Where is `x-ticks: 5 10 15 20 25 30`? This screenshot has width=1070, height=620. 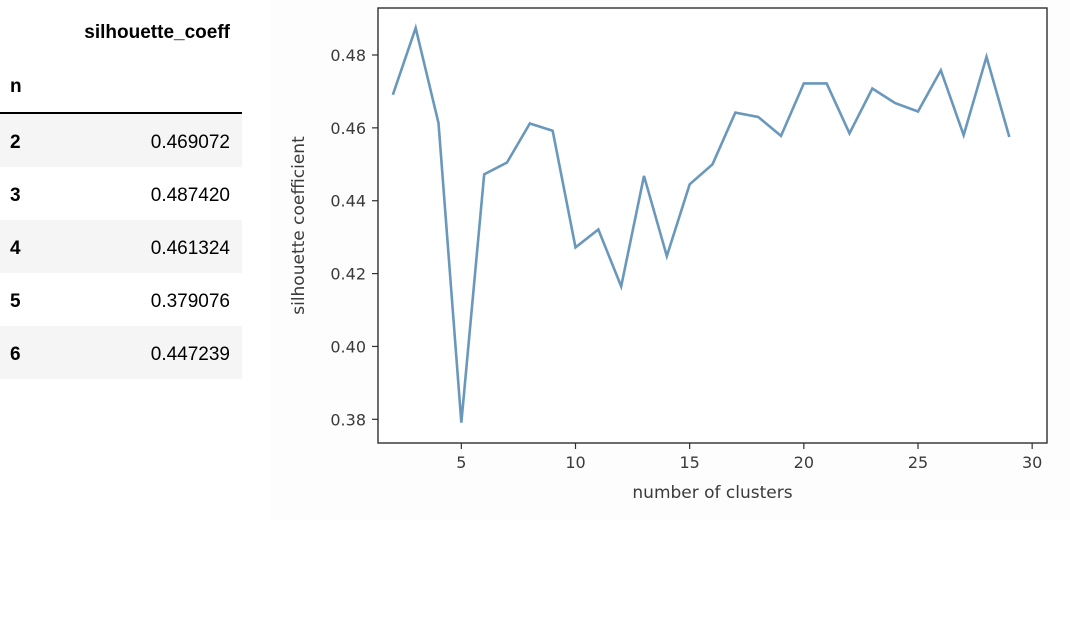 x-ticks: 5 10 15 20 25 30 is located at coordinates (749, 457).